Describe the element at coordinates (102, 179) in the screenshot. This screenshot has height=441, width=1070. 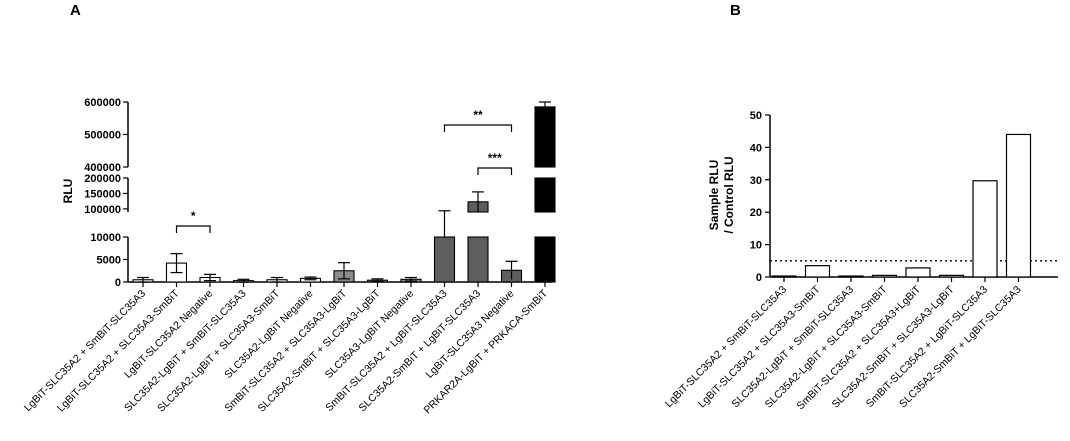
I see `y-tick-label: 200000` at that location.